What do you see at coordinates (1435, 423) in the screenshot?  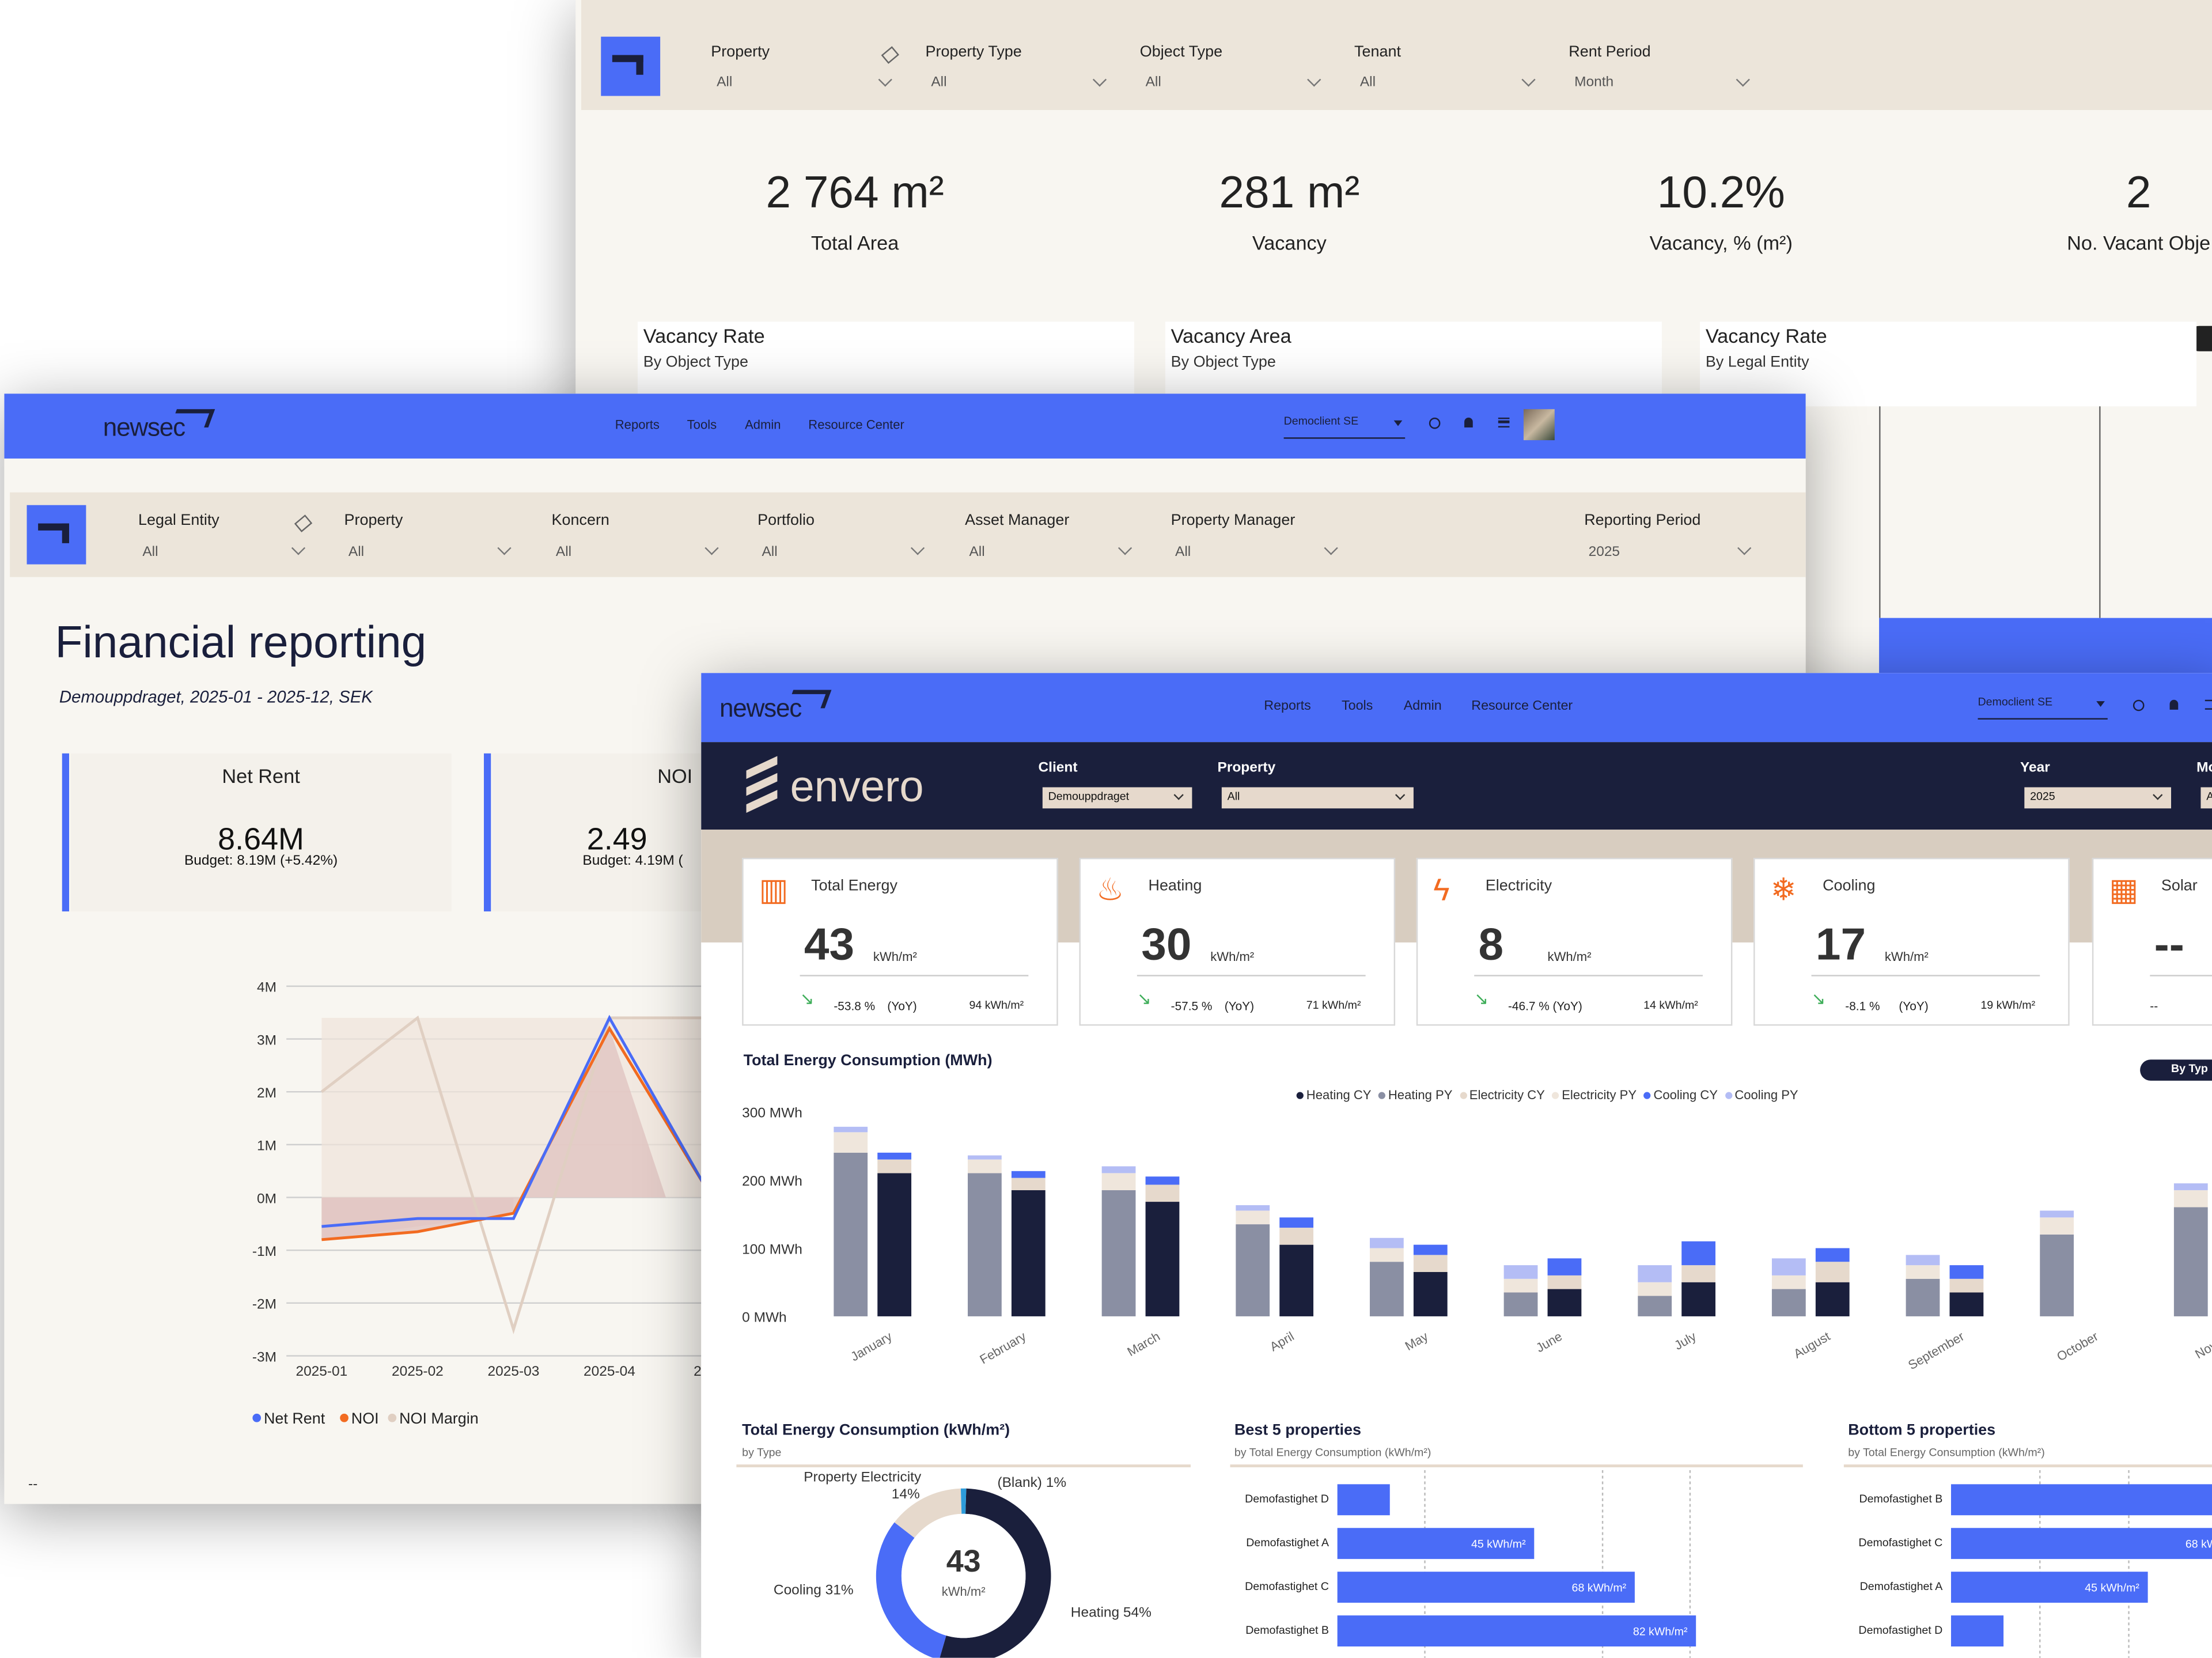 I see `search-icon` at bounding box center [1435, 423].